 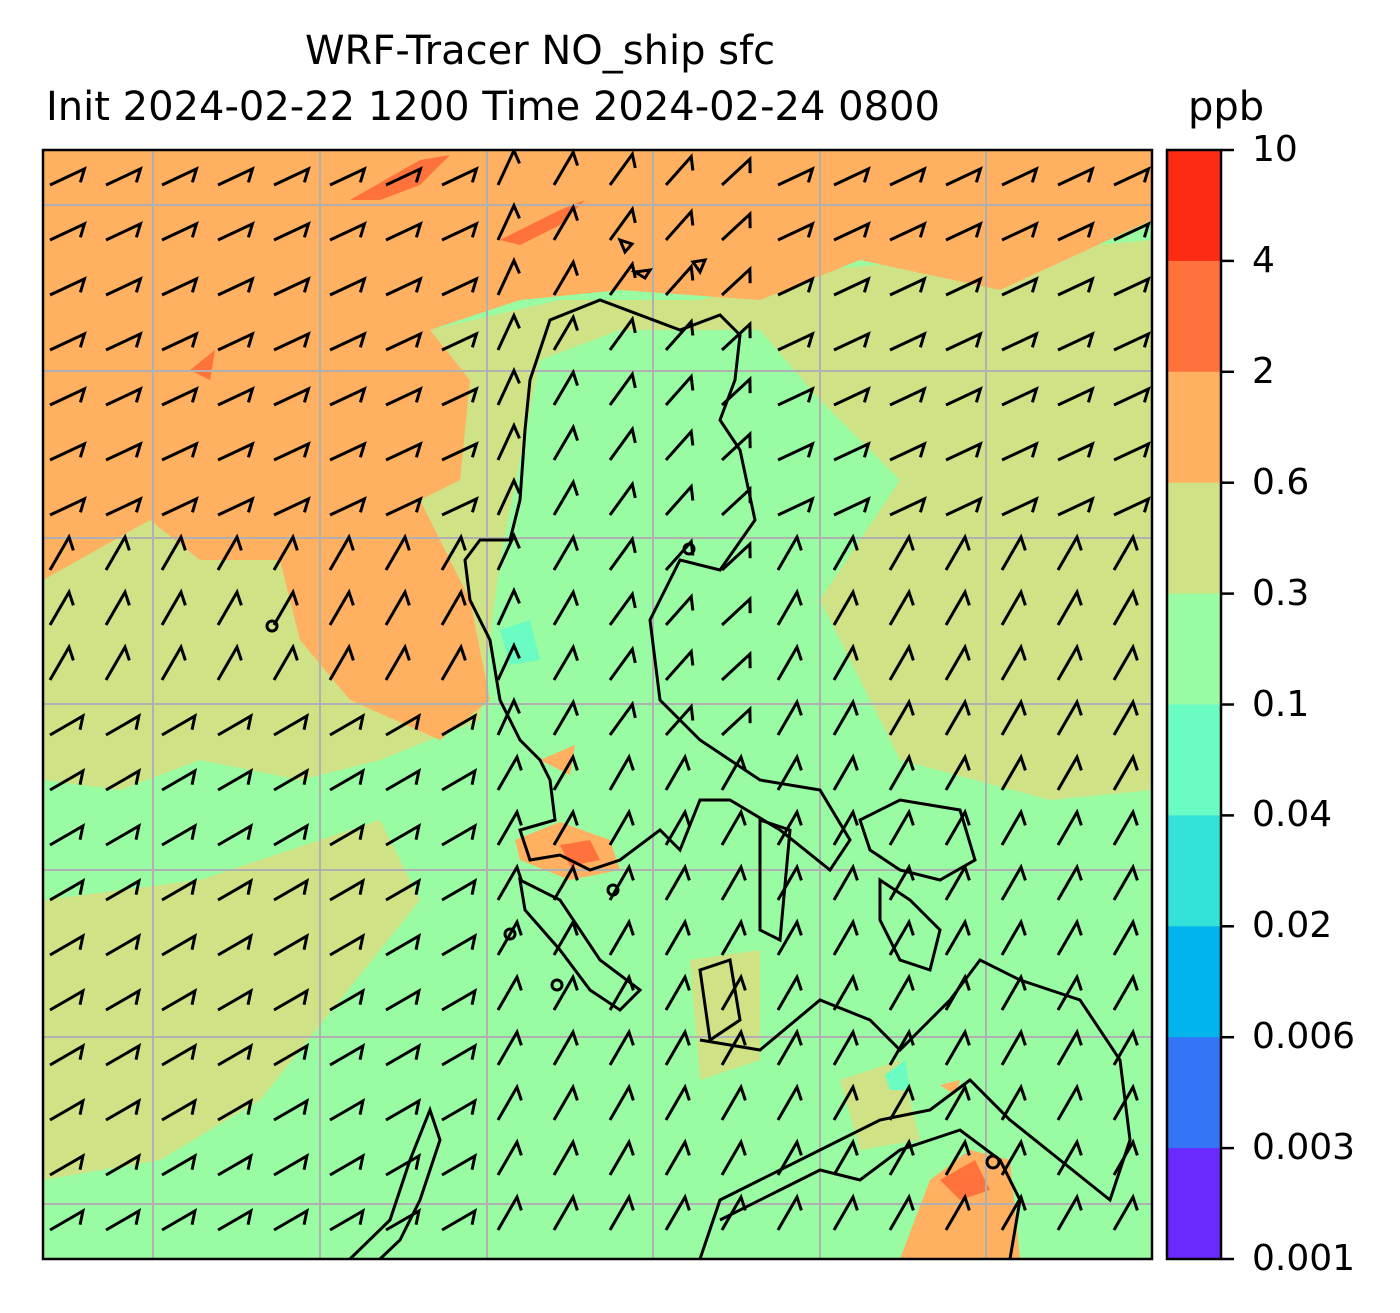 I want to click on colorbar, so click(x=1199, y=704).